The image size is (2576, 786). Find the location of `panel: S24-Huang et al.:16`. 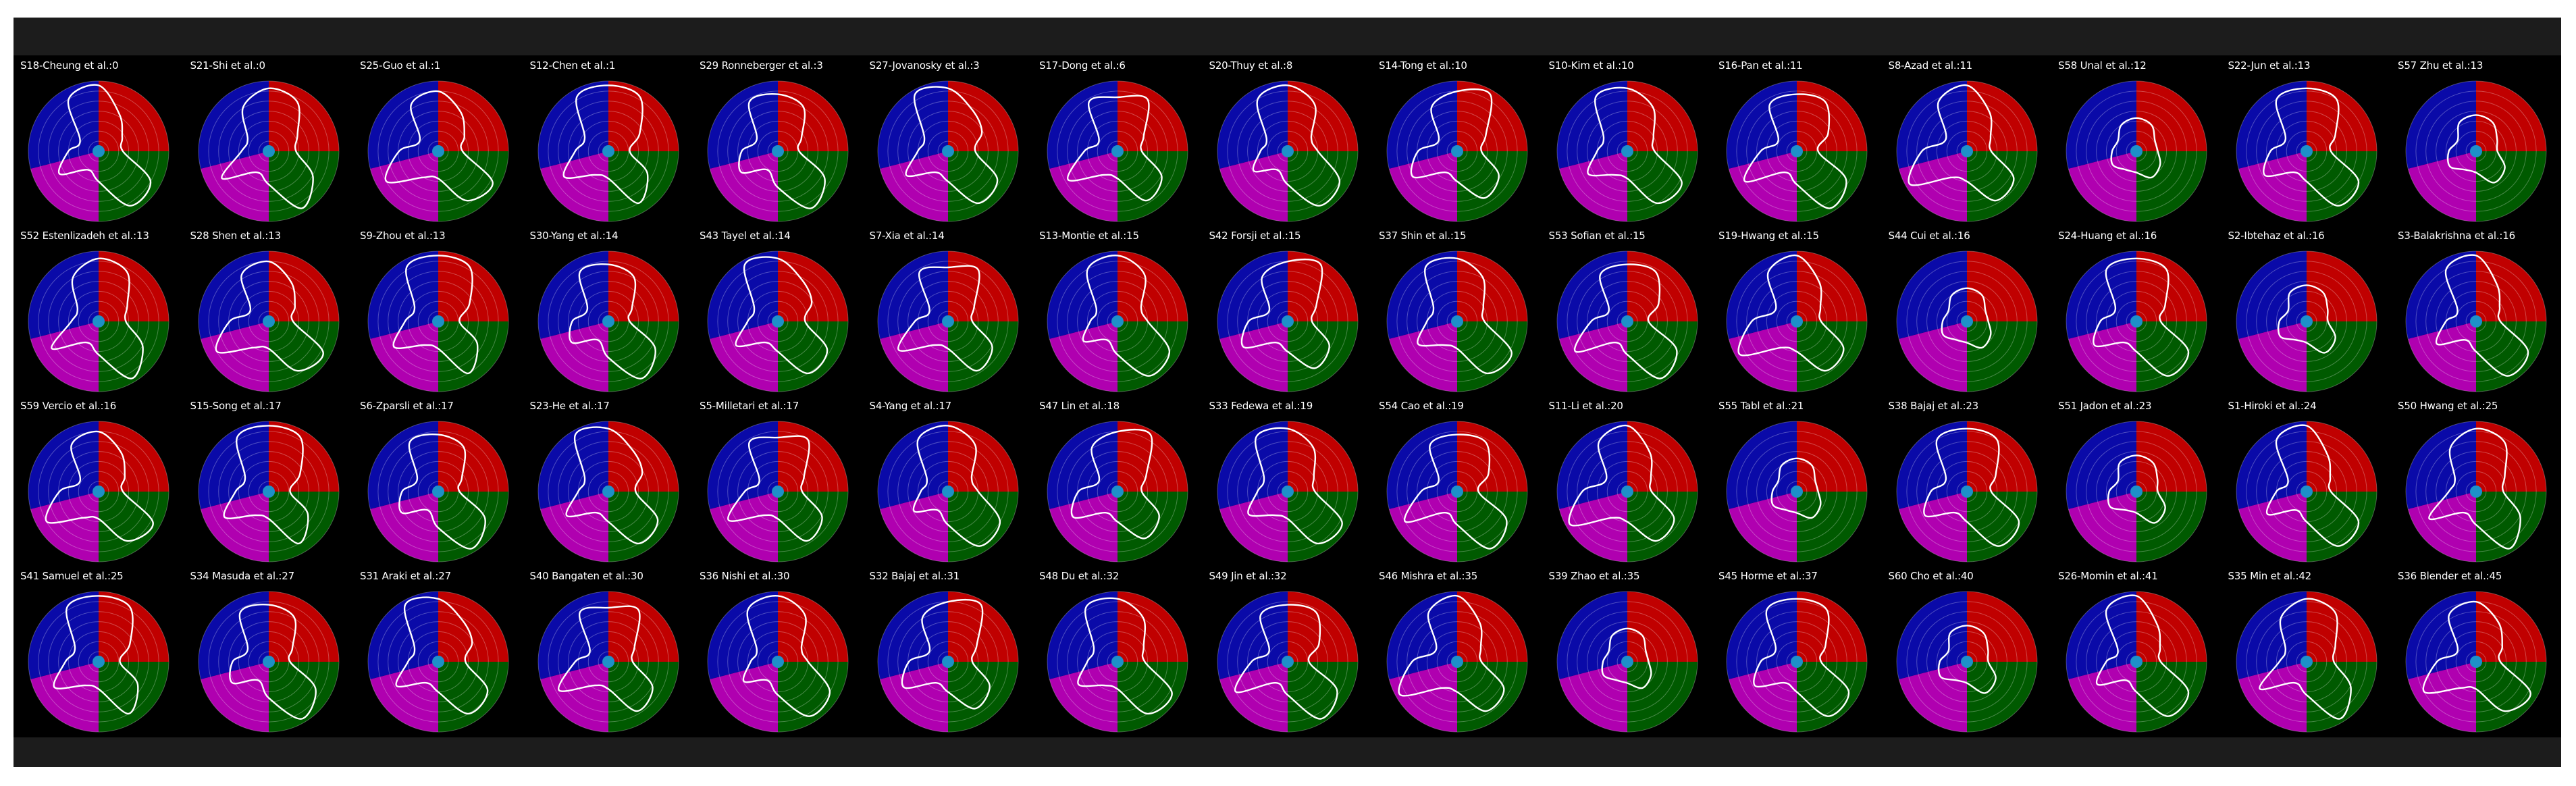

panel: S24-Huang et al.:16 is located at coordinates (2137, 311).